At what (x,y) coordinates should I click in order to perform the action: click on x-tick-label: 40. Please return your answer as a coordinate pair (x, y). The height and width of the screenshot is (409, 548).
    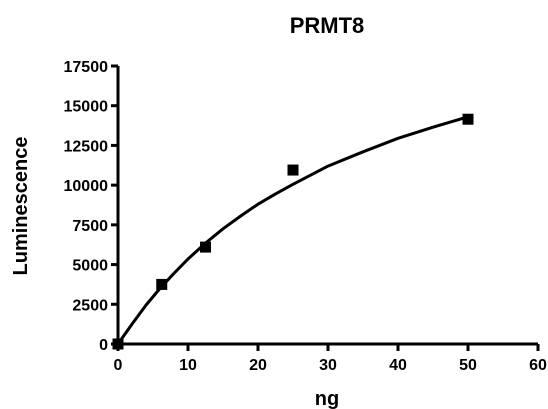
    Looking at the image, I should click on (398, 365).